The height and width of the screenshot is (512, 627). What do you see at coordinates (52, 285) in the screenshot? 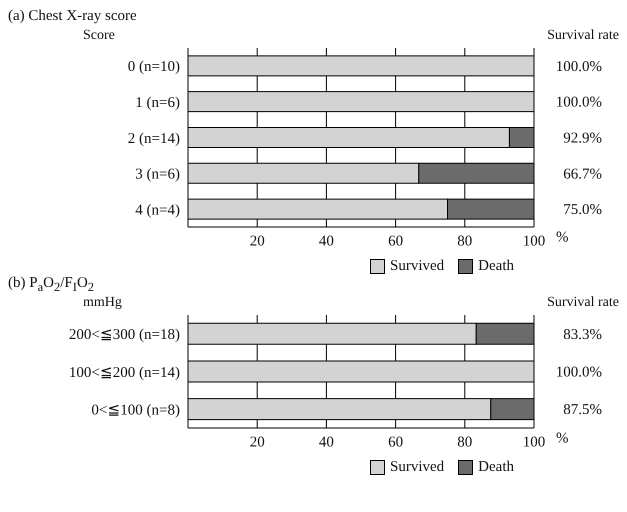
I see `text: (b) P$_{a}$O$_{2}$/F$_{I}$O$_{2}$` at bounding box center [52, 285].